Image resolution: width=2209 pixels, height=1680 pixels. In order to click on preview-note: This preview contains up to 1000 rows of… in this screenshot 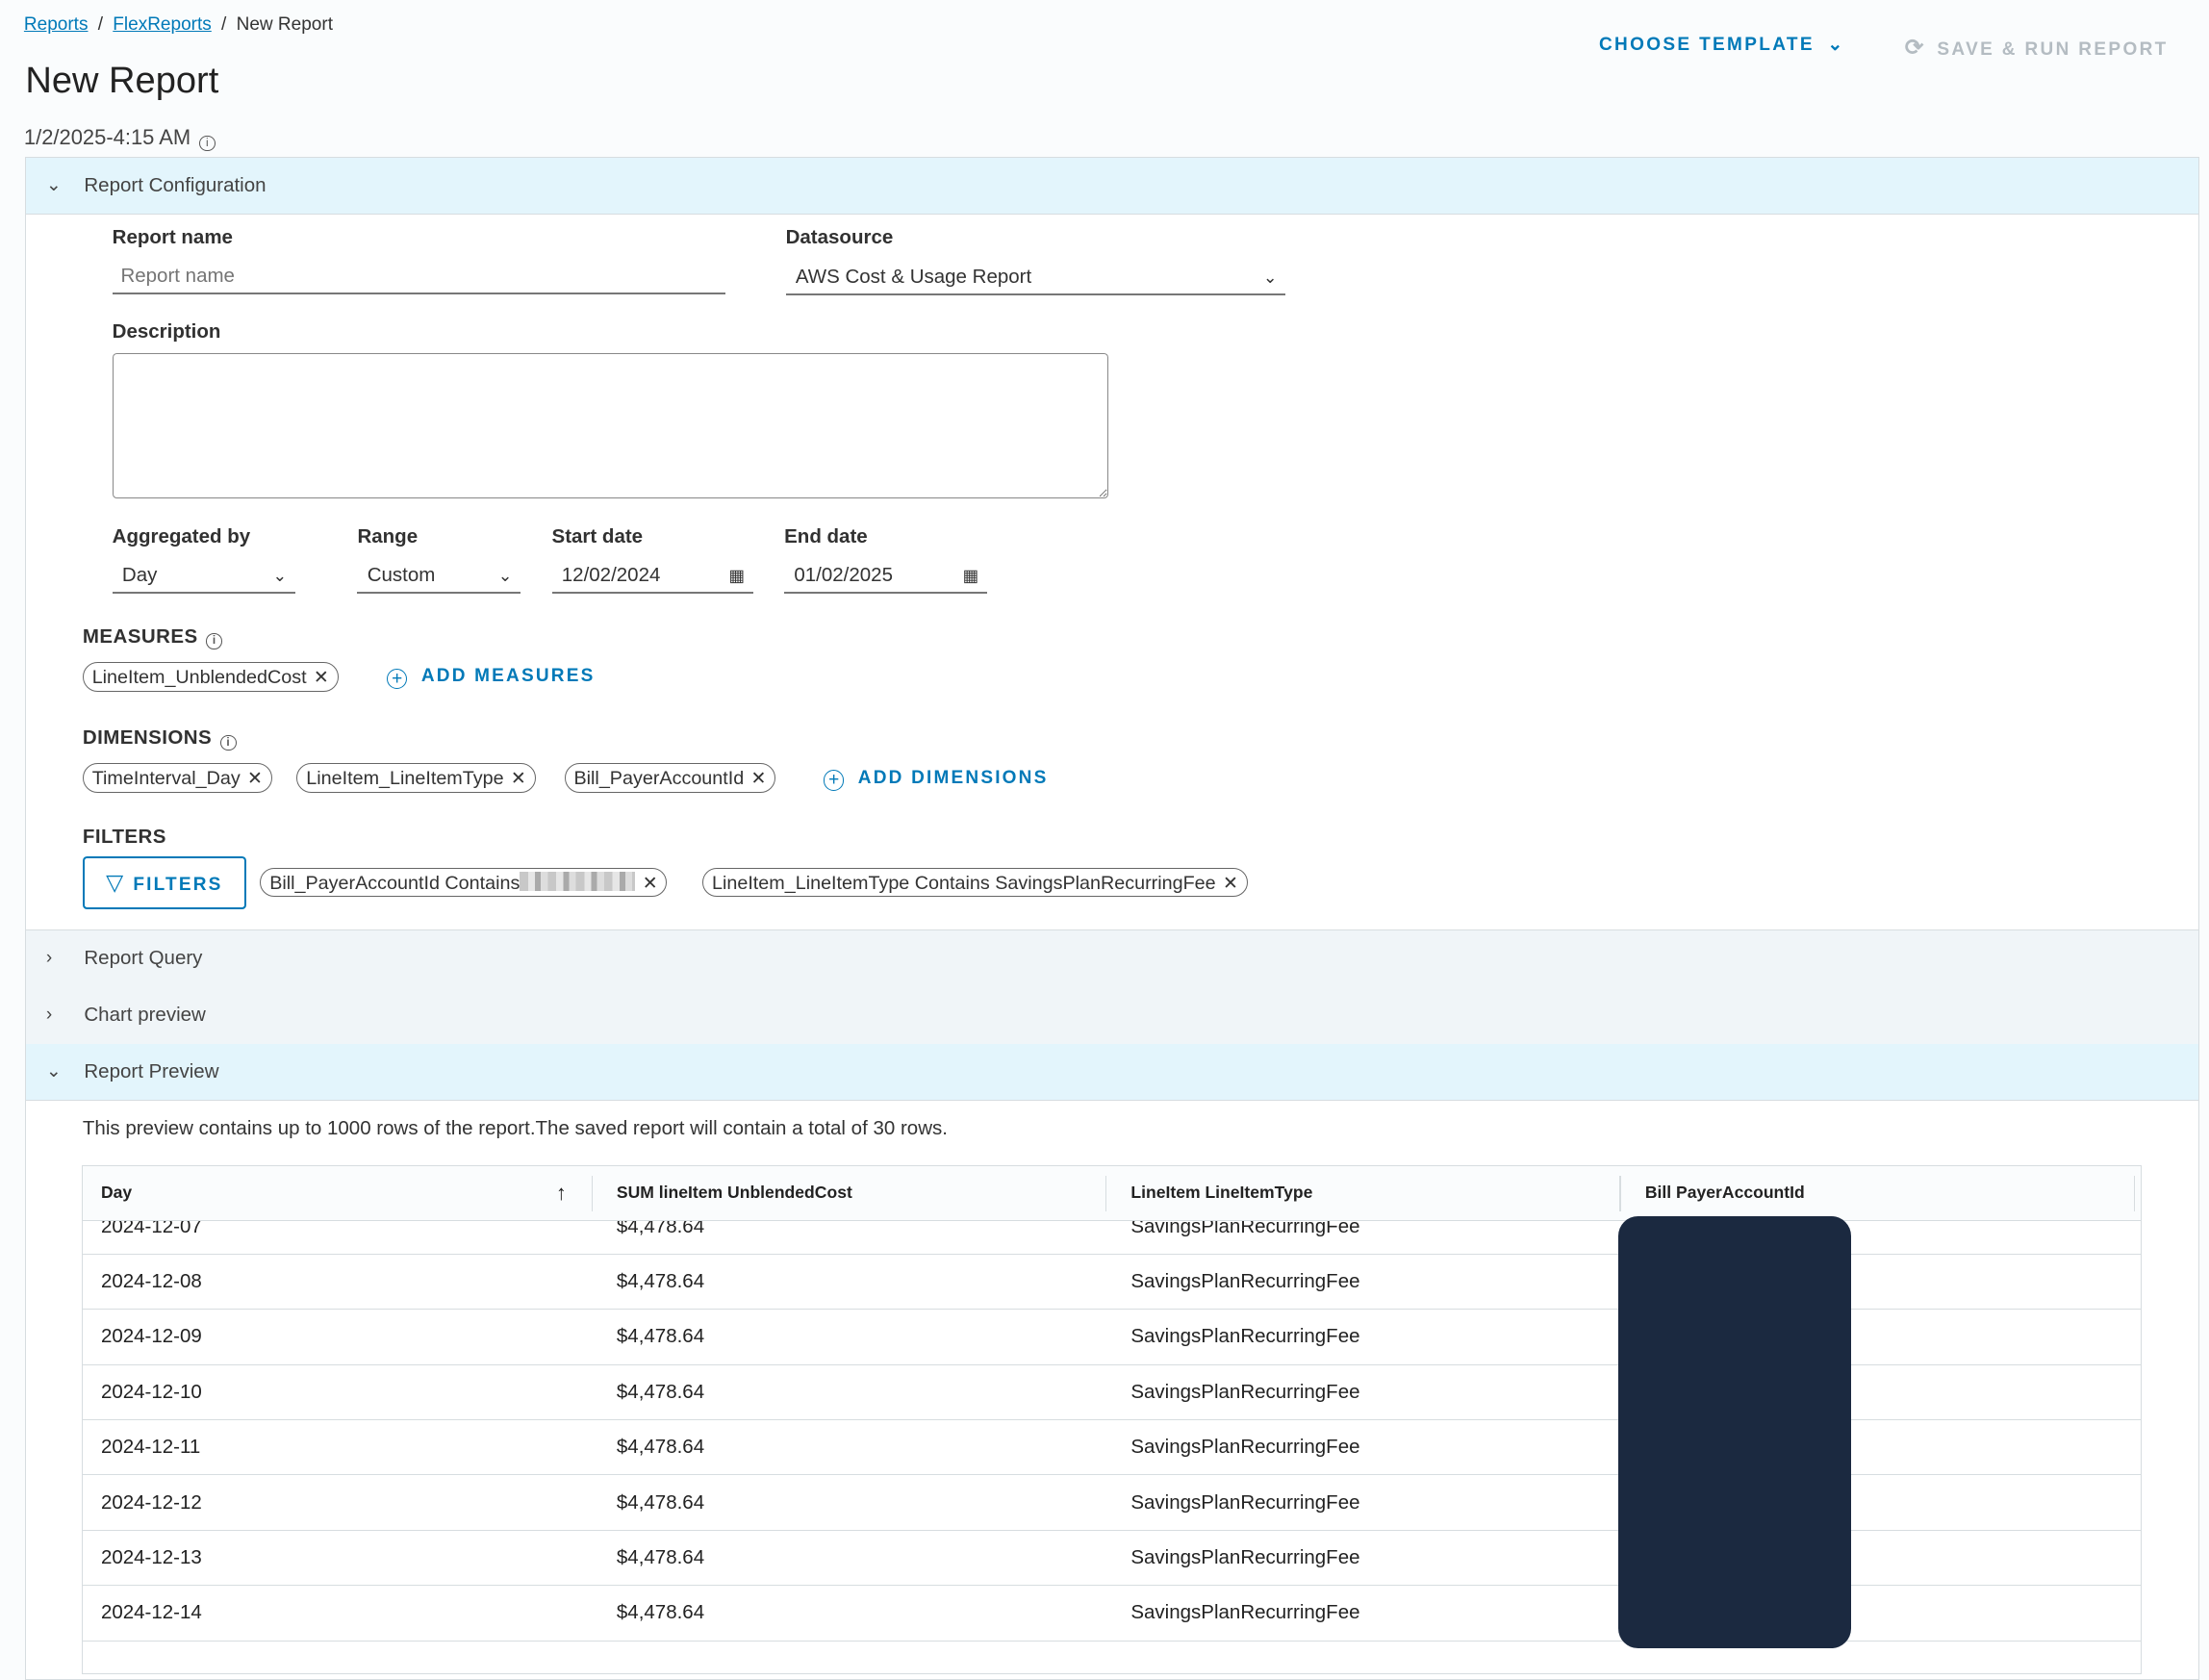, I will do `click(515, 1127)`.